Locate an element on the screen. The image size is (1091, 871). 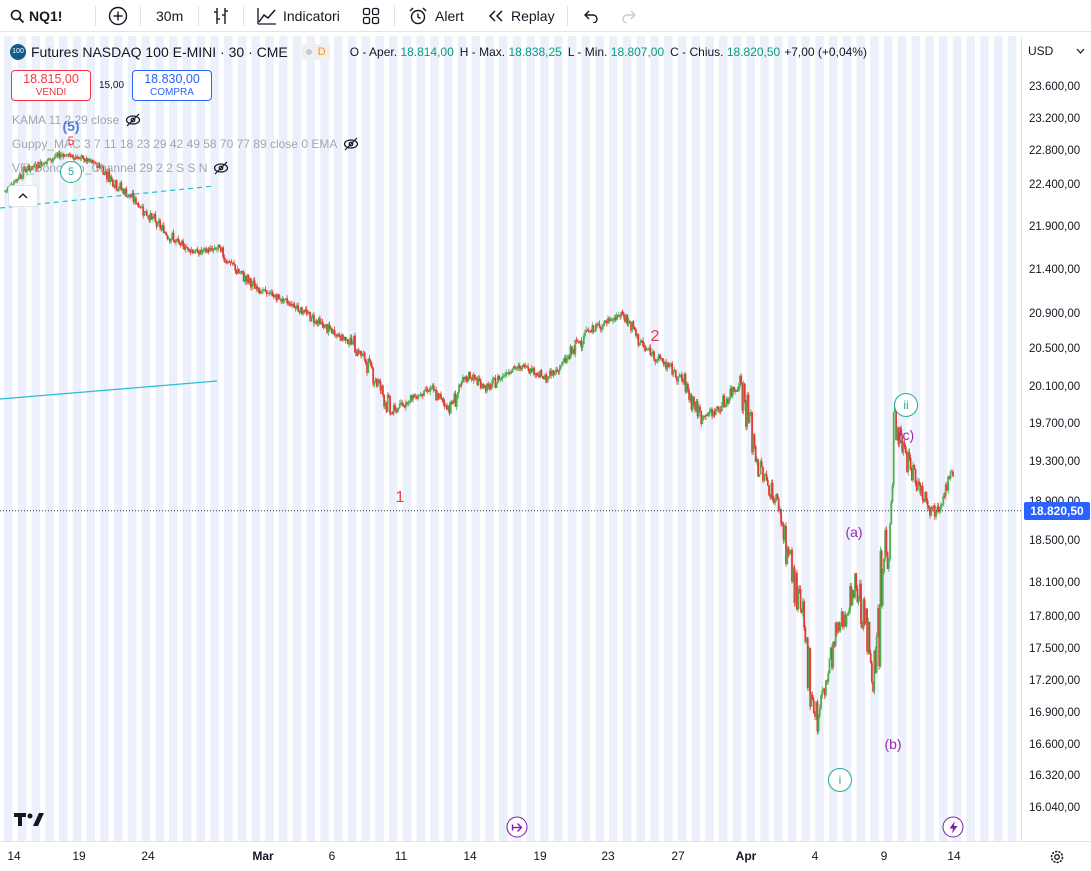
wave-label-1: 1 is located at coordinates (400, 497).